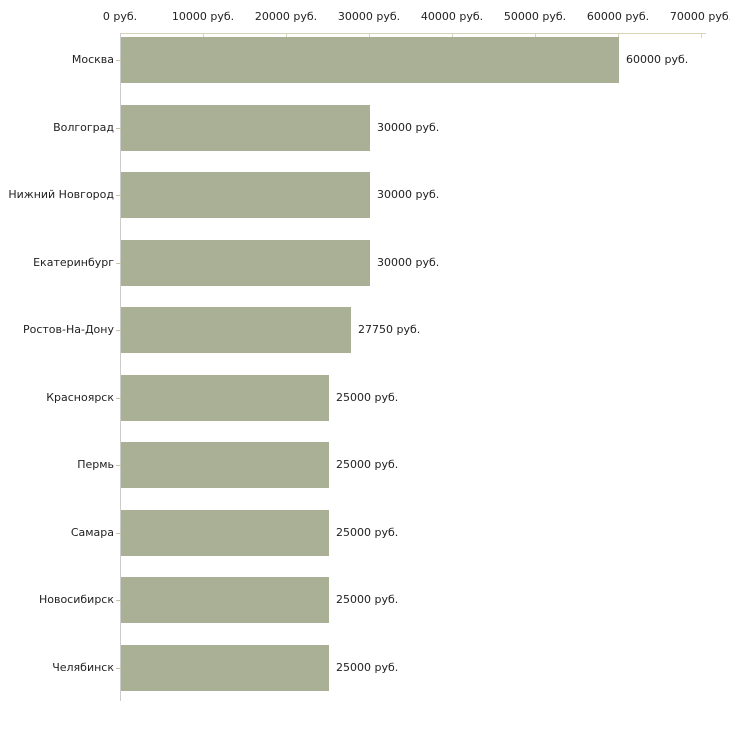 The height and width of the screenshot is (730, 730). I want to click on category-label: Москва, so click(92, 59).